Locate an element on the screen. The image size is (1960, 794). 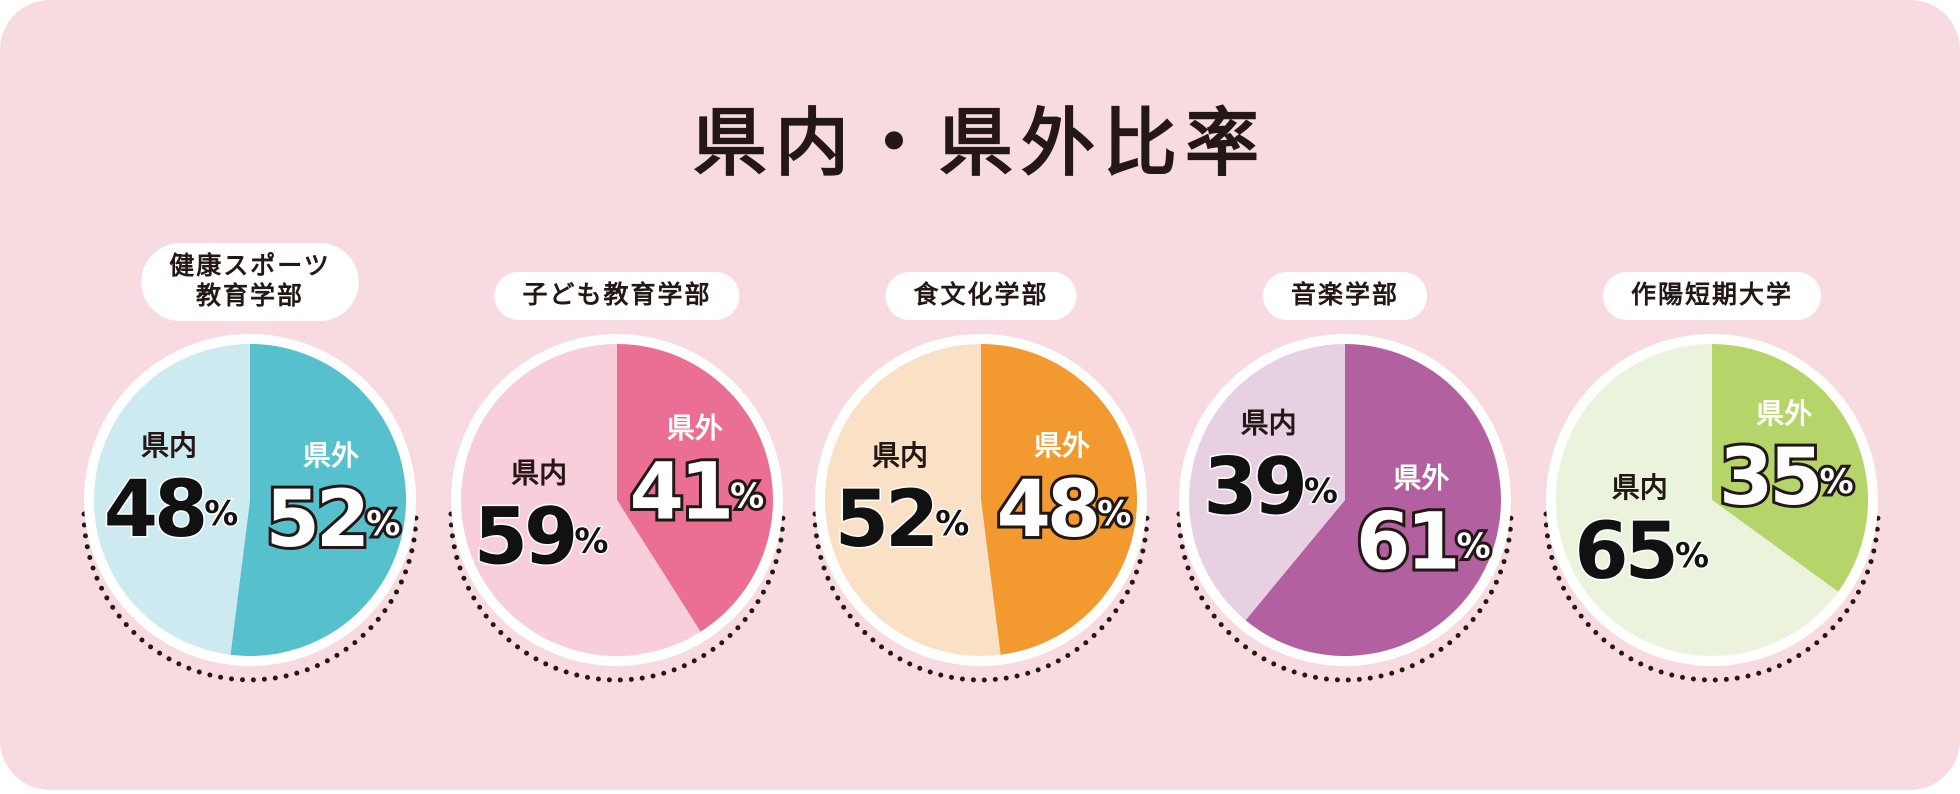
value-label: 48% is located at coordinates (171, 510).